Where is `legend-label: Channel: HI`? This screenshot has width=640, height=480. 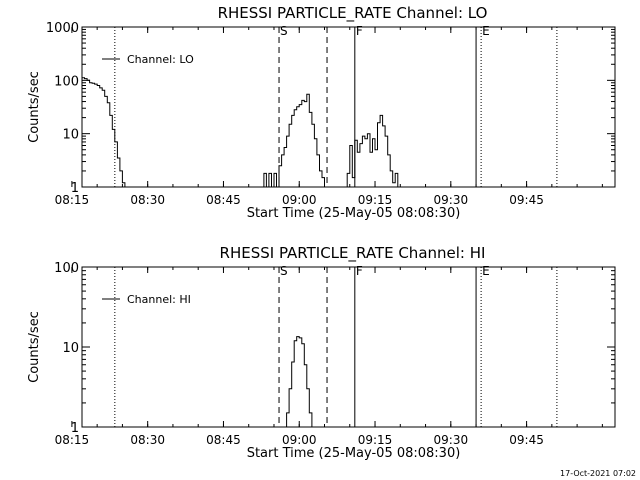 legend-label: Channel: HI is located at coordinates (159, 299).